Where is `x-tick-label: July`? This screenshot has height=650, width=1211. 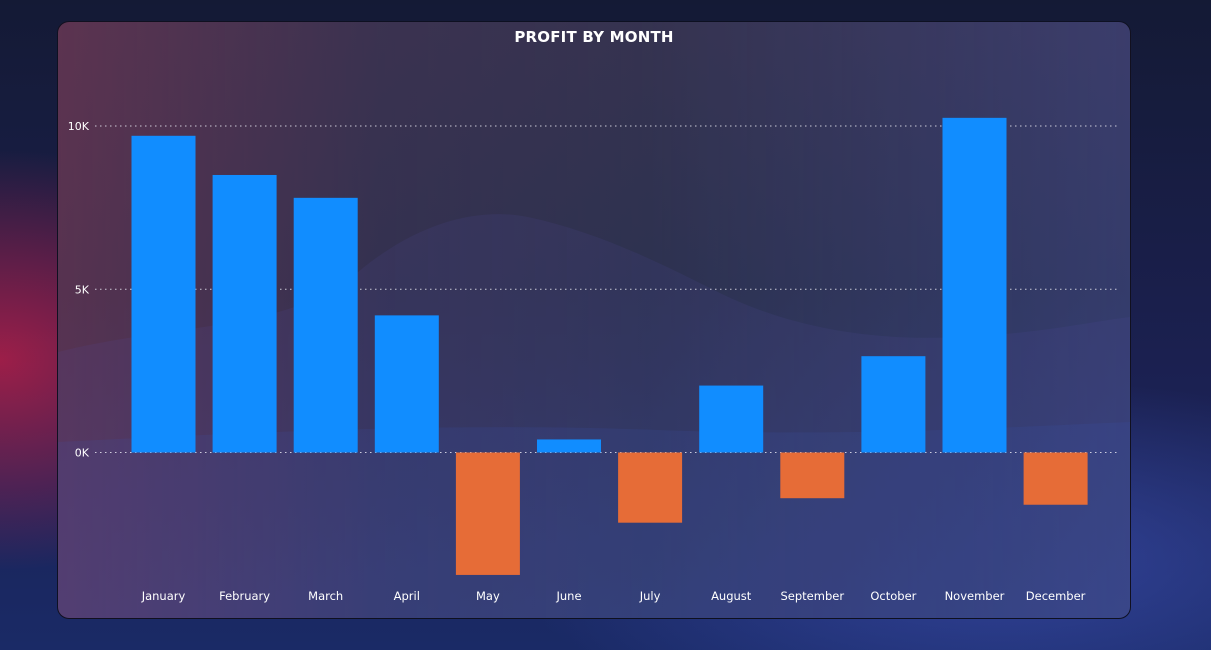
x-tick-label: July is located at coordinates (650, 596).